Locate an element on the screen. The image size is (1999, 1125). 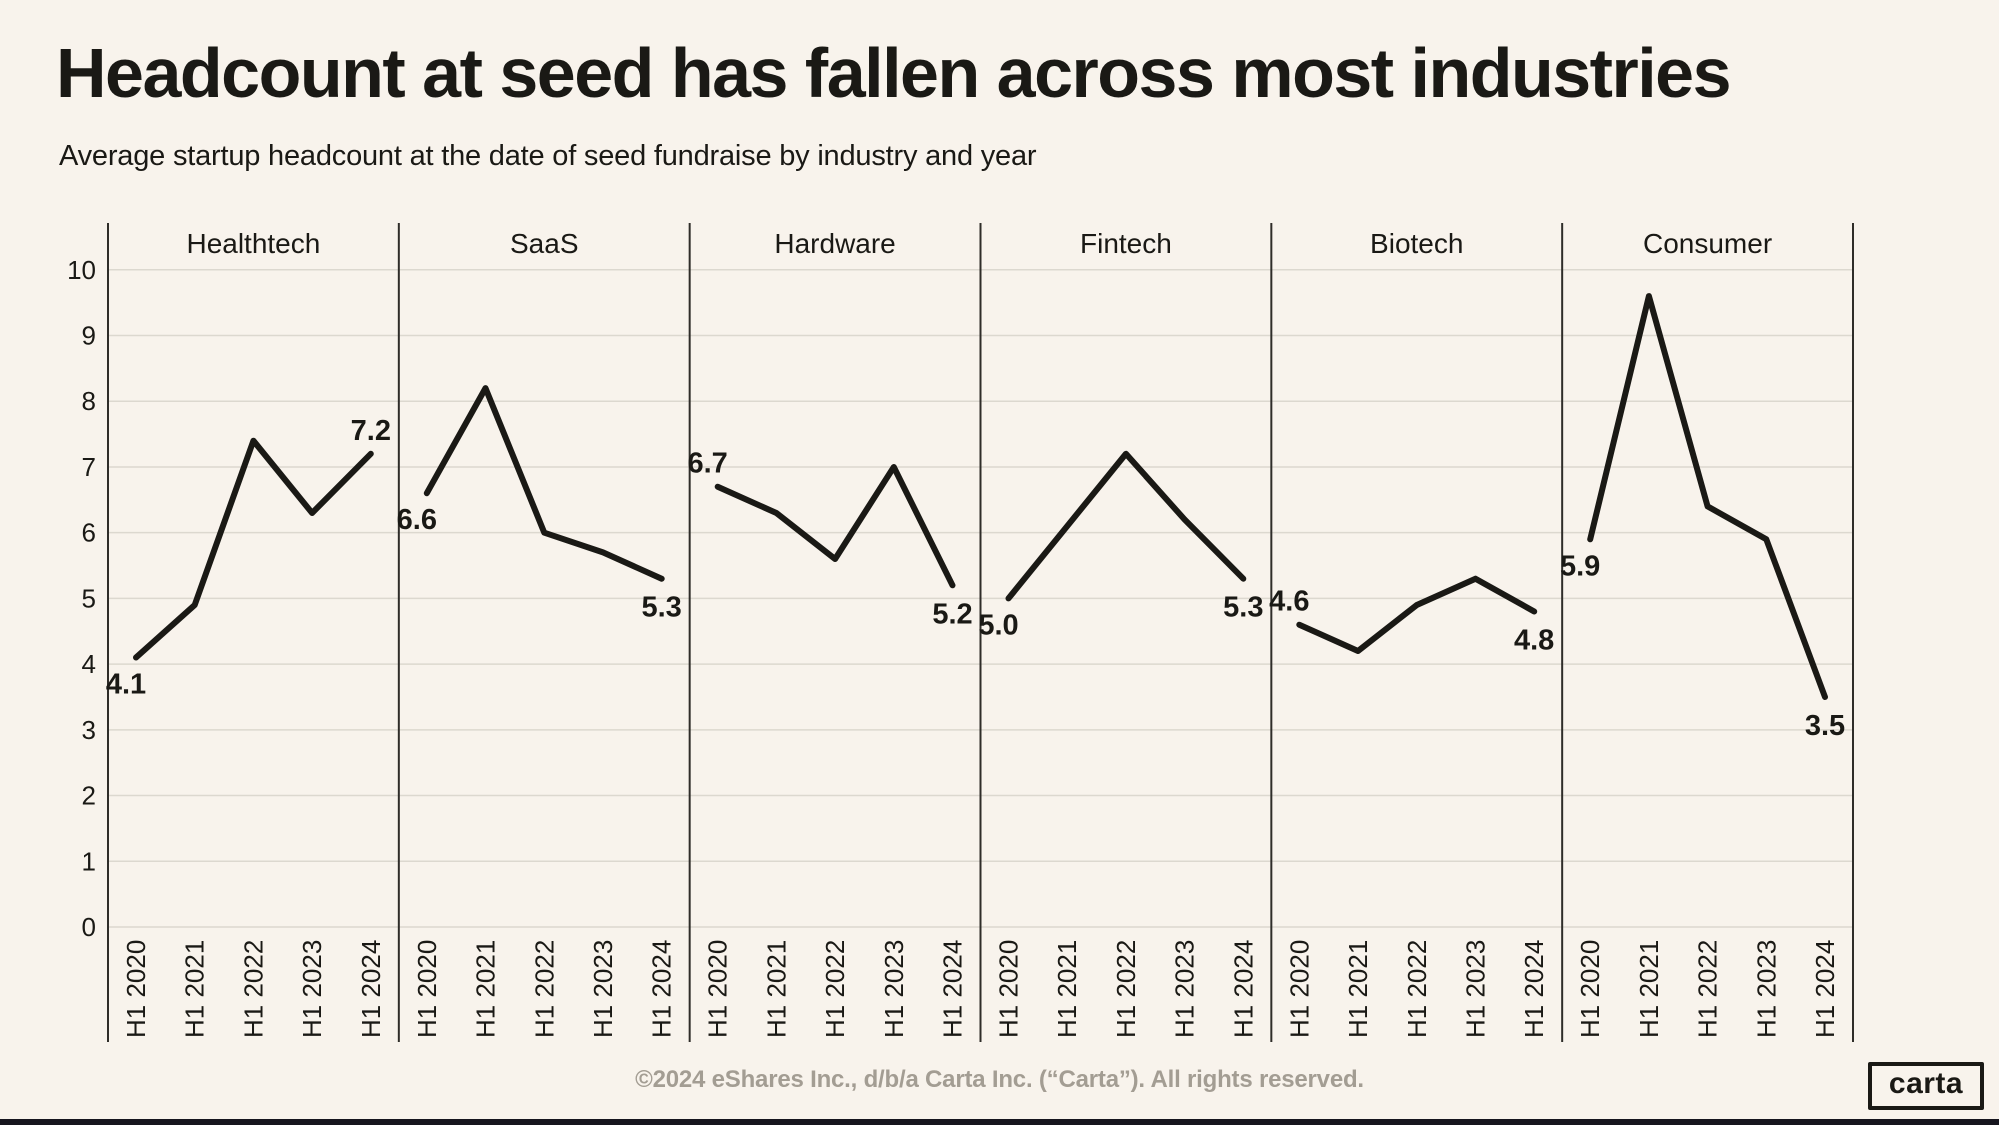
panel-title-consumer: Consumer is located at coordinates (1707, 243).